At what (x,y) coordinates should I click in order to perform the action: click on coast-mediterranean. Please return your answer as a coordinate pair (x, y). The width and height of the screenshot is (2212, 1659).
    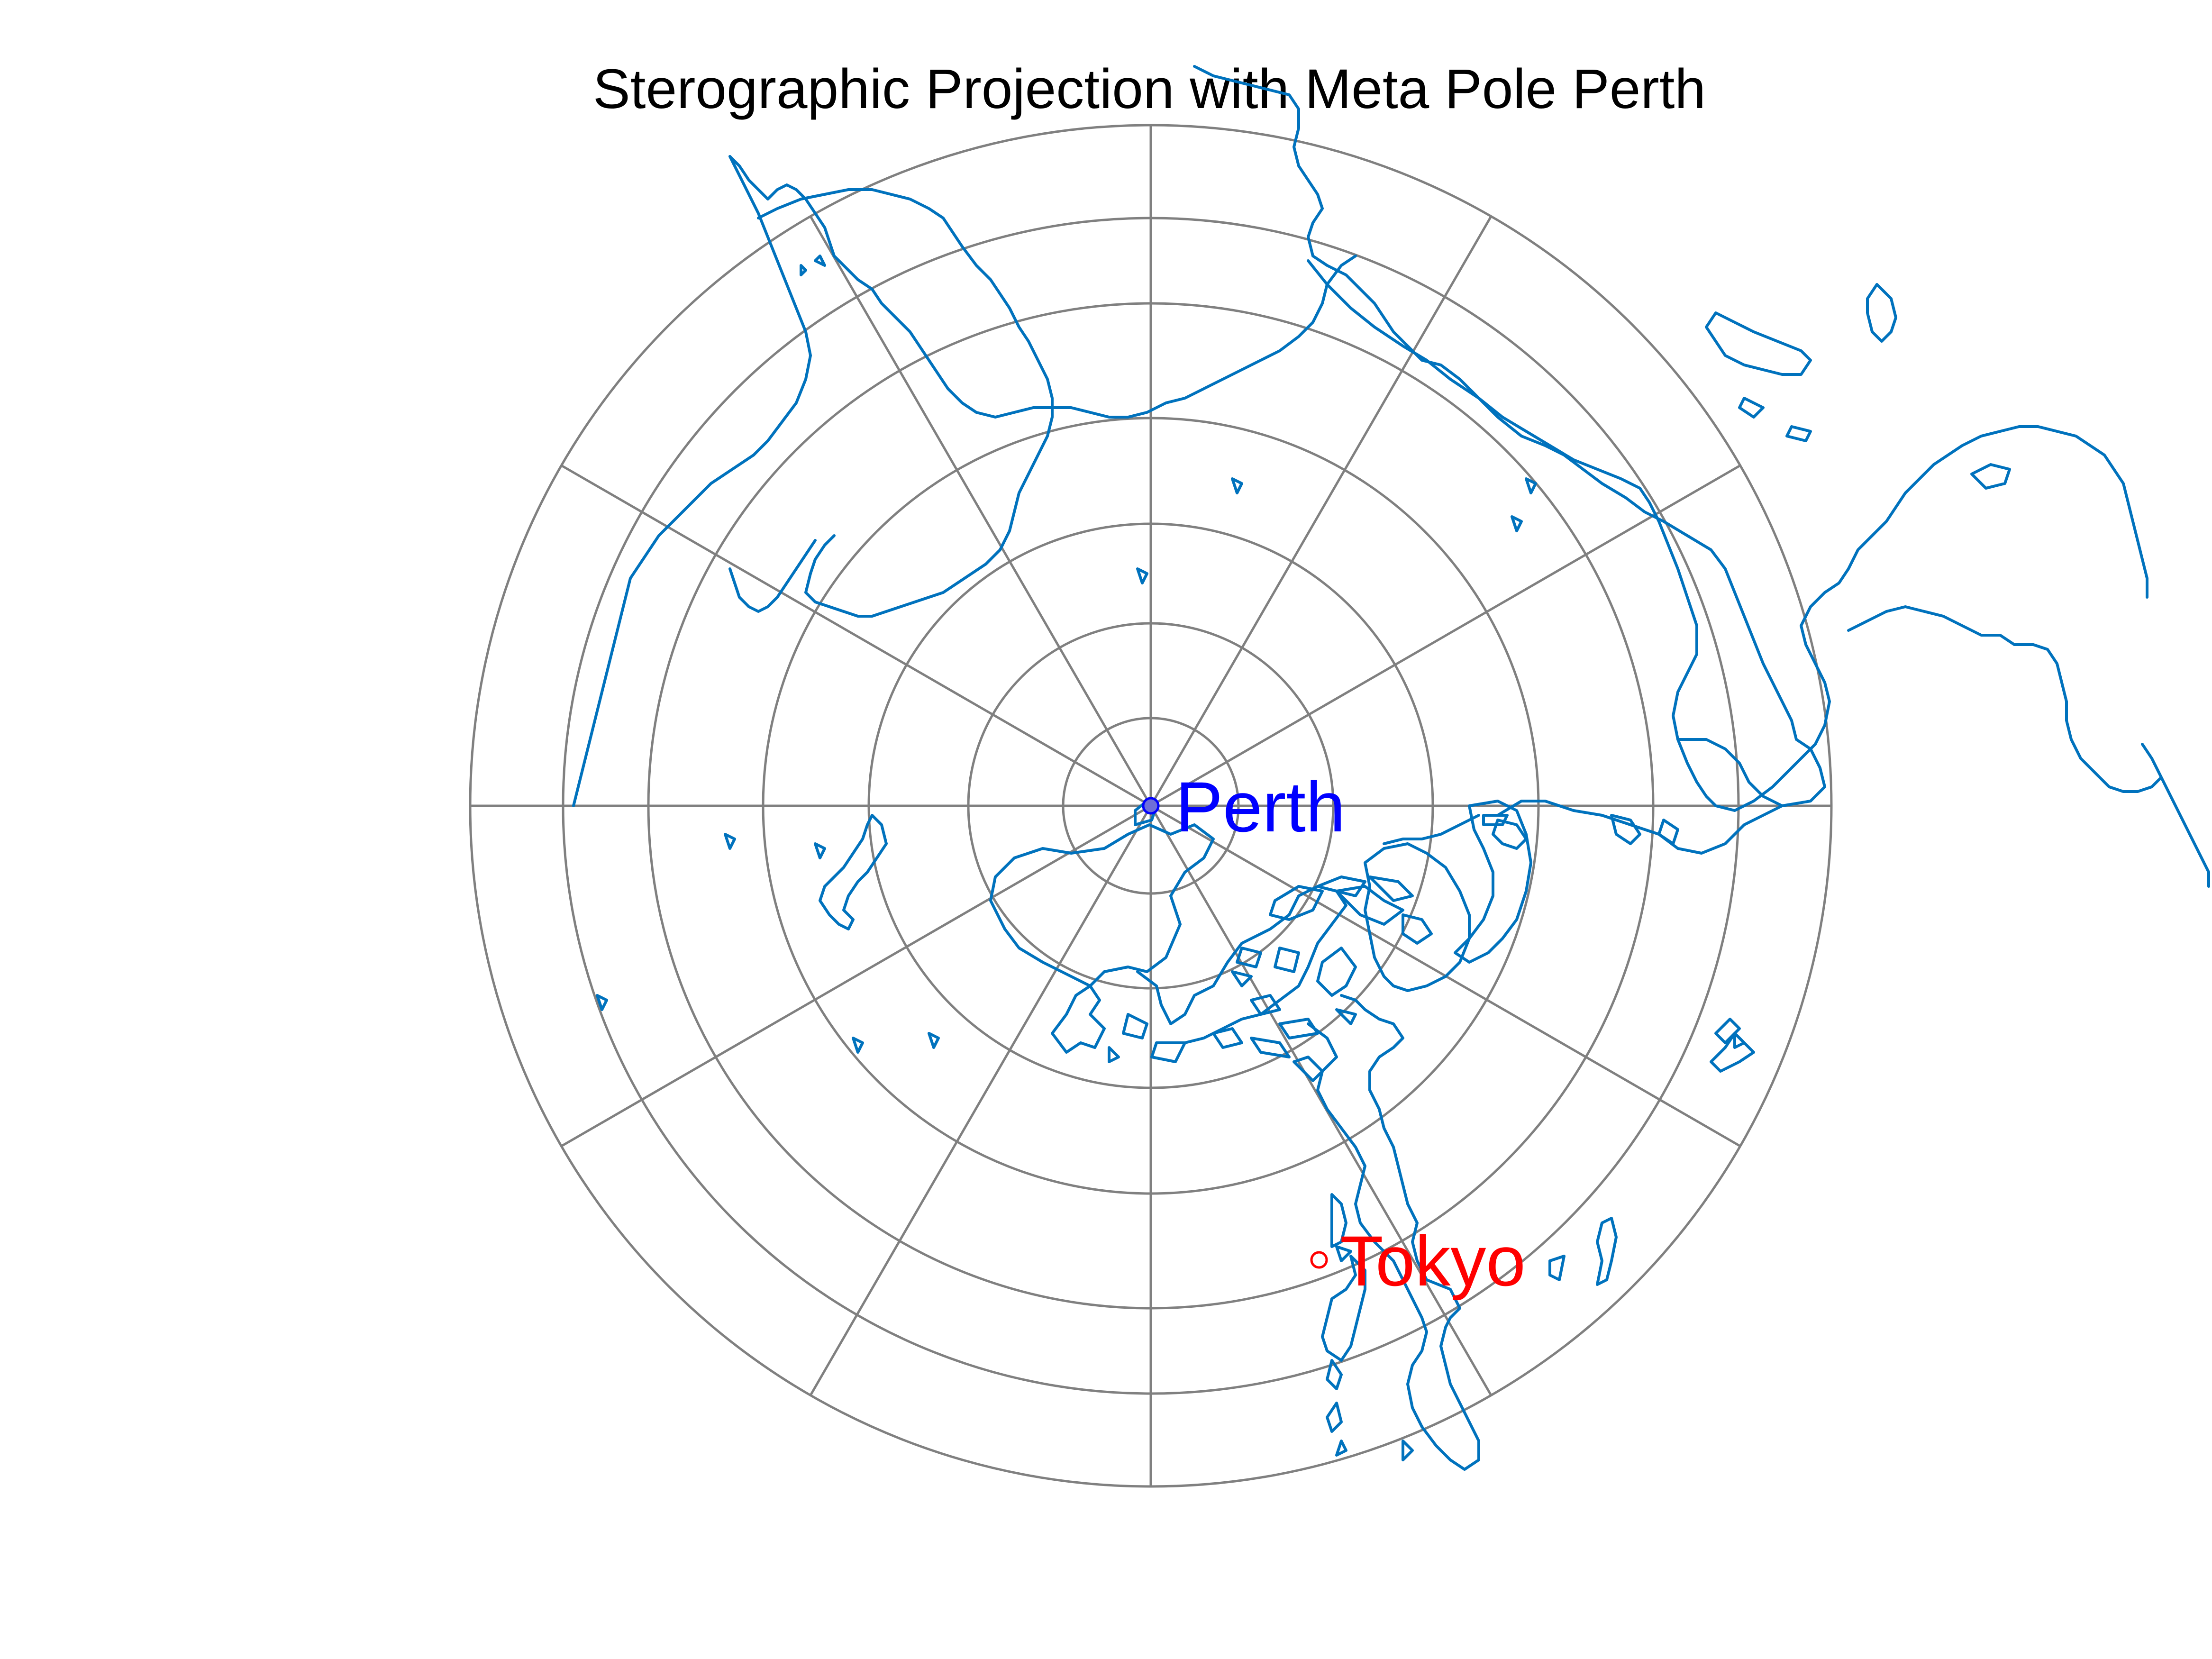
    Looking at the image, I should click on (1583, 791).